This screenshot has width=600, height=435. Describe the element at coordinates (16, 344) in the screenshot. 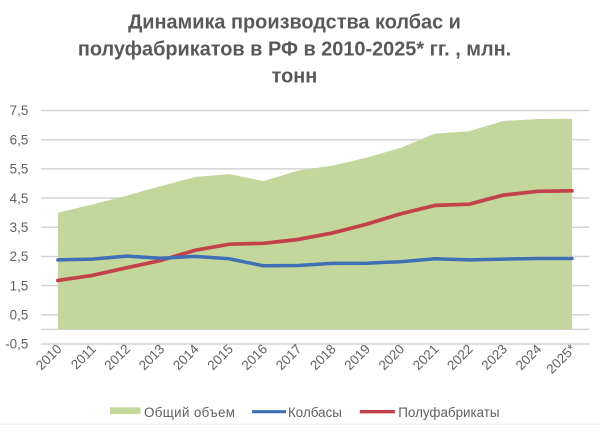

I see `svg-text: -0,5` at that location.